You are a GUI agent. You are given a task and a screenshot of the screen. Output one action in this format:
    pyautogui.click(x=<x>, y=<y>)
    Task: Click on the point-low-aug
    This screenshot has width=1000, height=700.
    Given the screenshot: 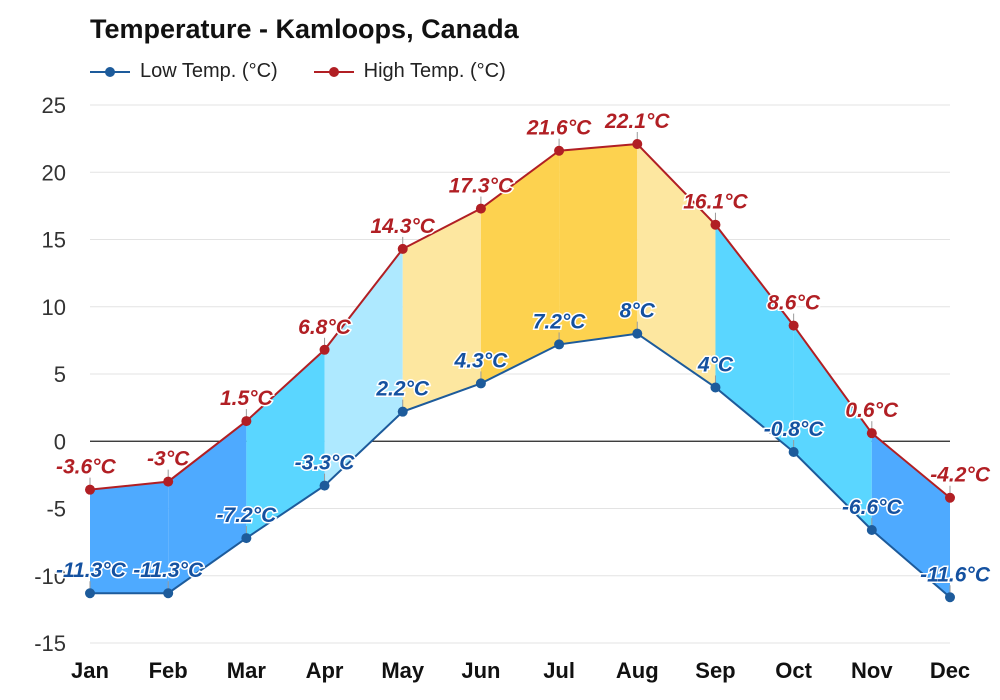 What is the action you would take?
    pyautogui.click(x=637, y=333)
    